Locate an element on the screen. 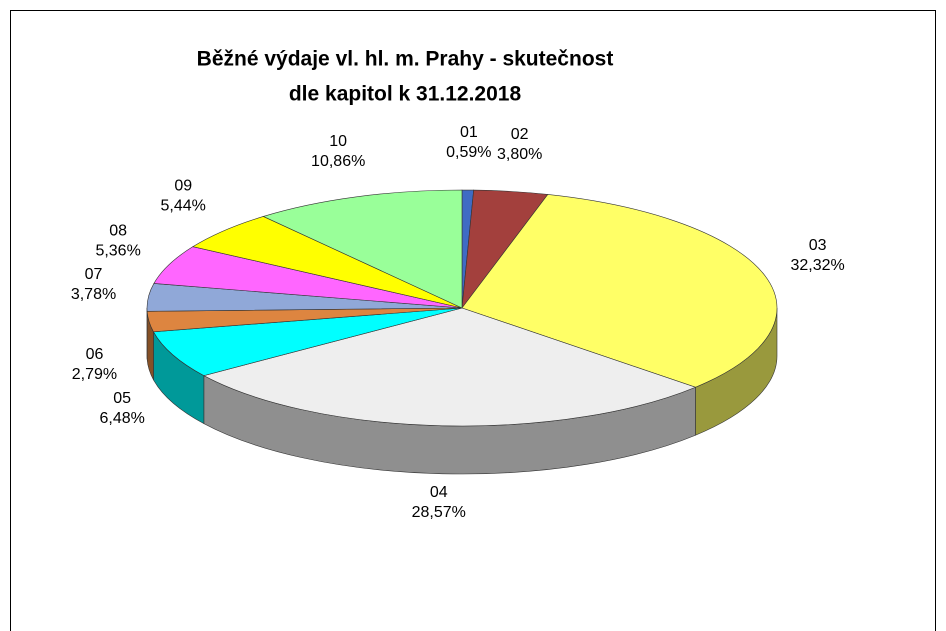  slice-category: 07 is located at coordinates (94, 274).